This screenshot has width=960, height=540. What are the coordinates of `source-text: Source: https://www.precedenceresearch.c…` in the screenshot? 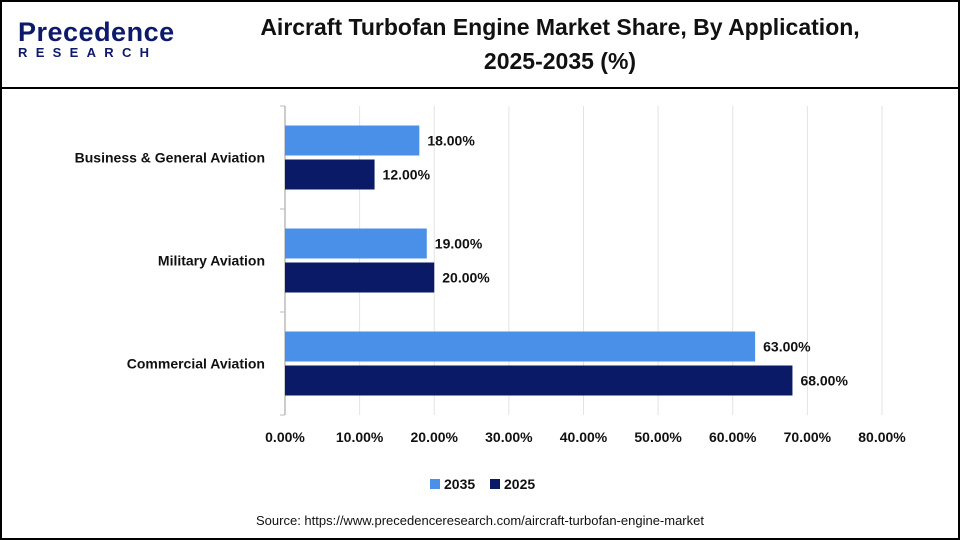 It's located at (480, 520).